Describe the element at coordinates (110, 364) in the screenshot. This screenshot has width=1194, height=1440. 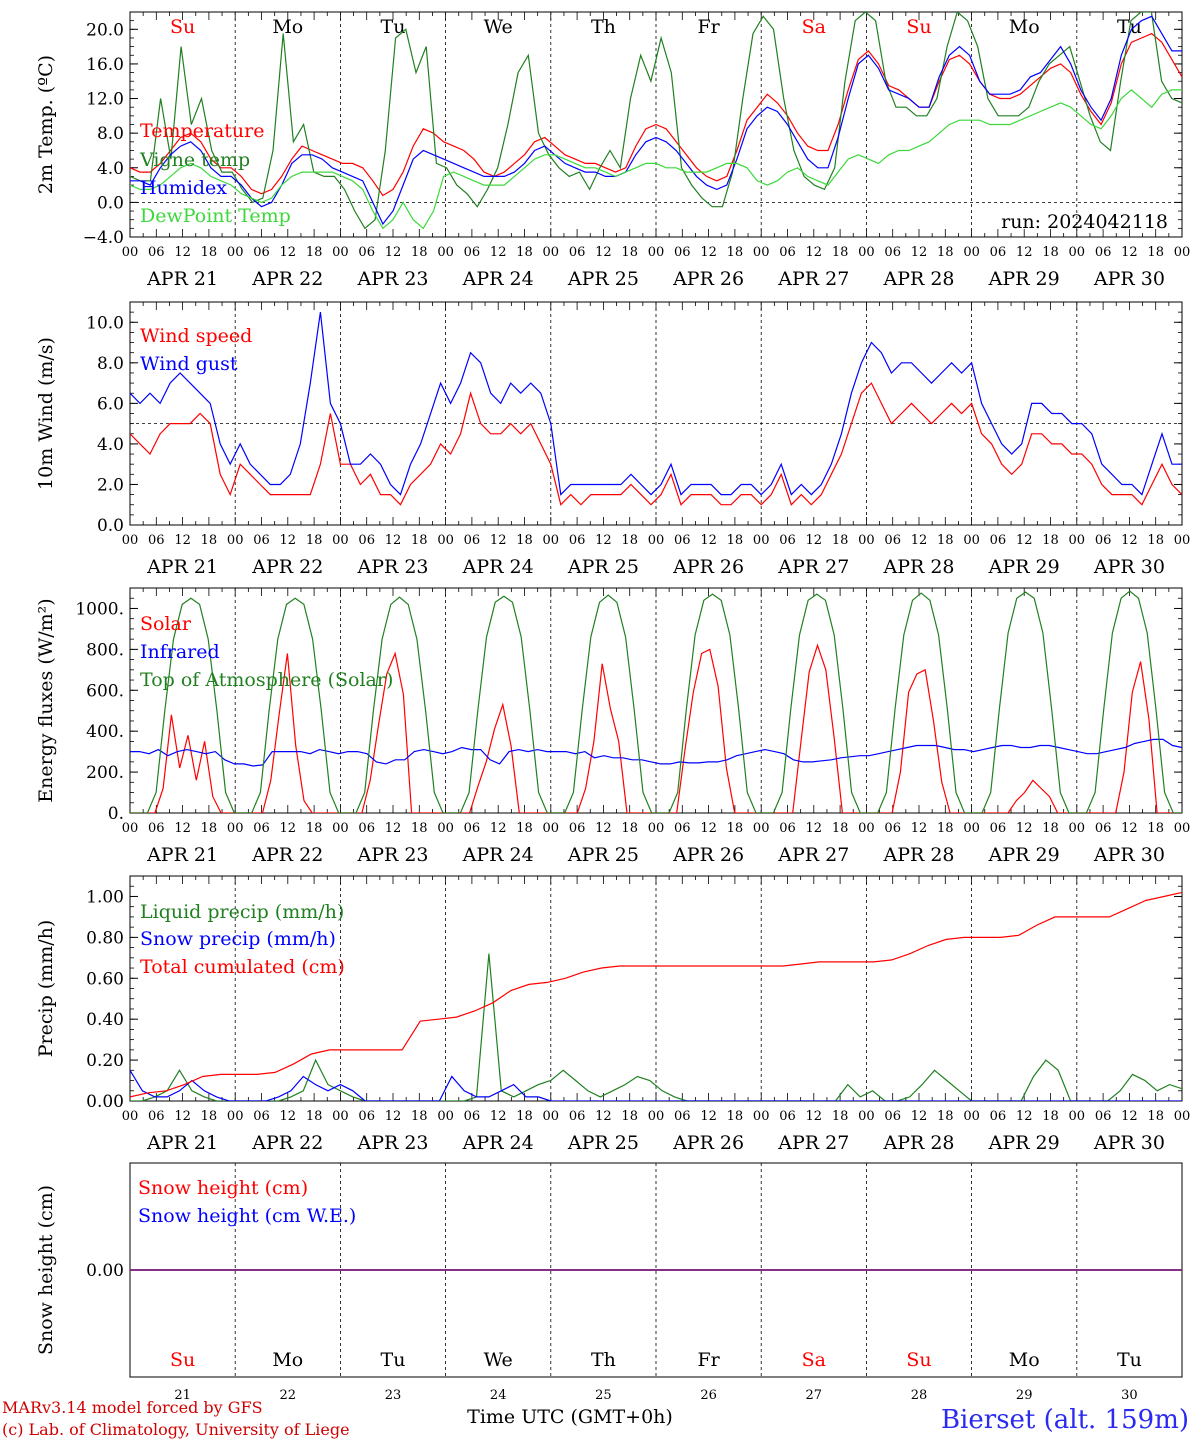
I see `y-tick-label: 8.0` at that location.